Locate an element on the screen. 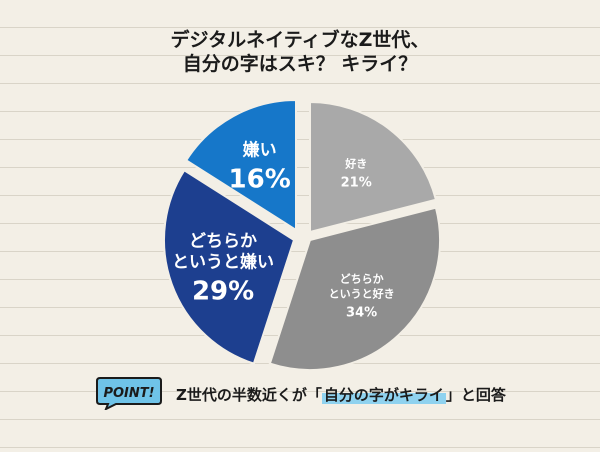  slice-name-3-0: 嫌い is located at coordinates (259, 149).